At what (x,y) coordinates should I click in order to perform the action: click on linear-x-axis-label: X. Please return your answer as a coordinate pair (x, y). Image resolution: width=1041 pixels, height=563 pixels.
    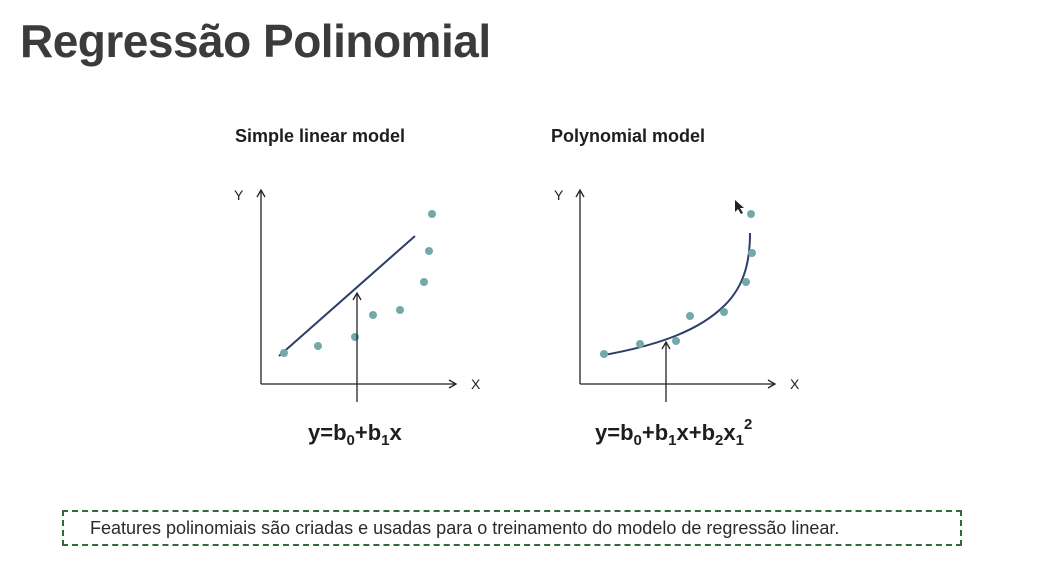
    Looking at the image, I should click on (476, 384).